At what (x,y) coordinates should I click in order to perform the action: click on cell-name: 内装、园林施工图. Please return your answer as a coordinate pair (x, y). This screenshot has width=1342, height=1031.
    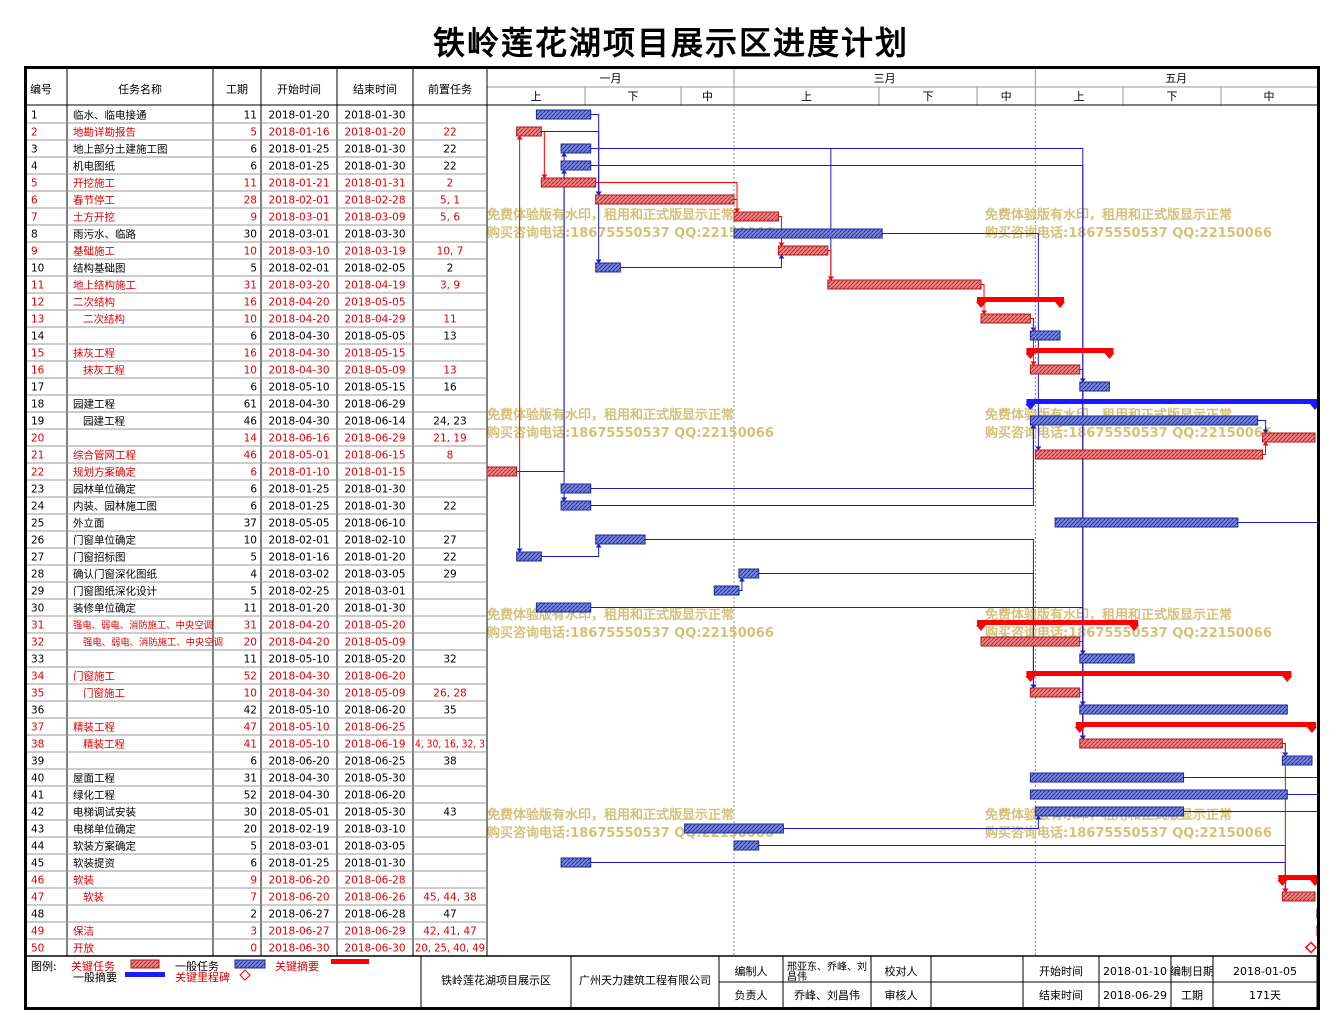
    Looking at the image, I should click on (115, 506).